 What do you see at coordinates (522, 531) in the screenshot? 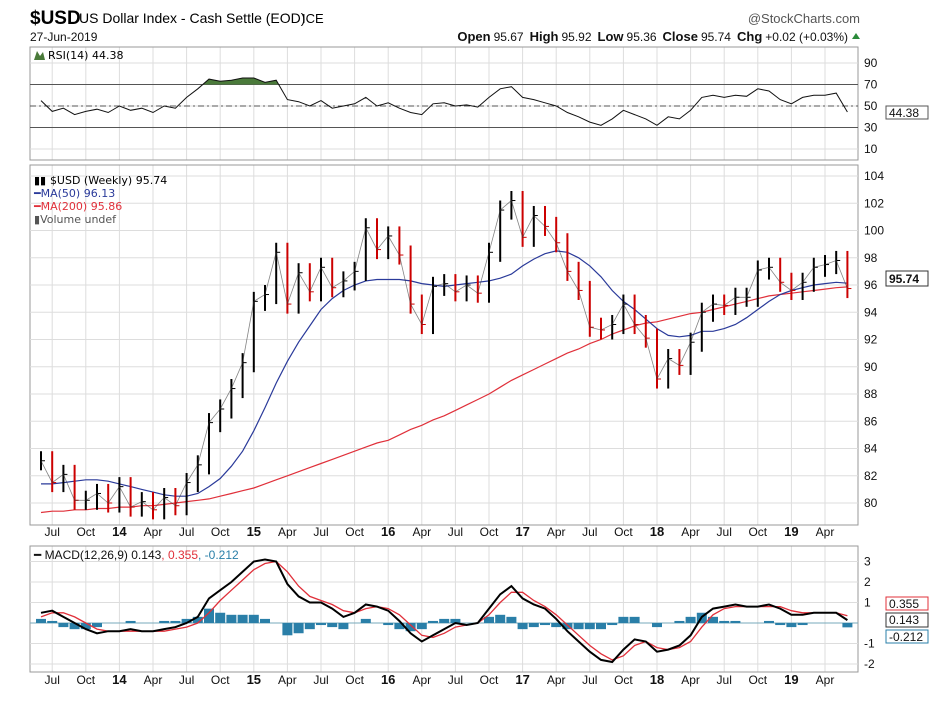
I see `x-tick-label: 17` at bounding box center [522, 531].